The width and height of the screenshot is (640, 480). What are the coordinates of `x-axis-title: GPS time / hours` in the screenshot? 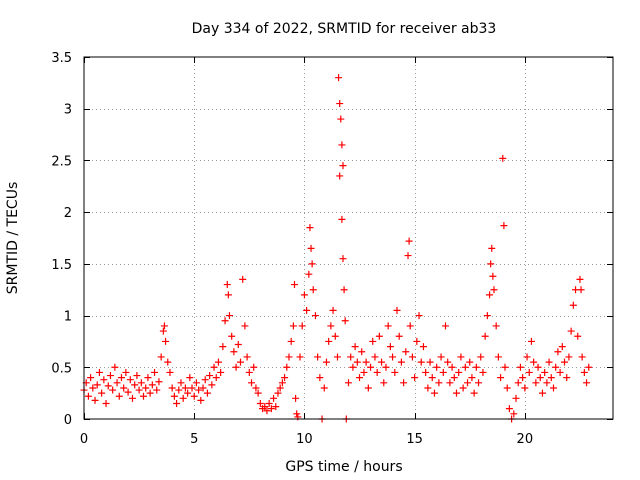 It's located at (343, 467).